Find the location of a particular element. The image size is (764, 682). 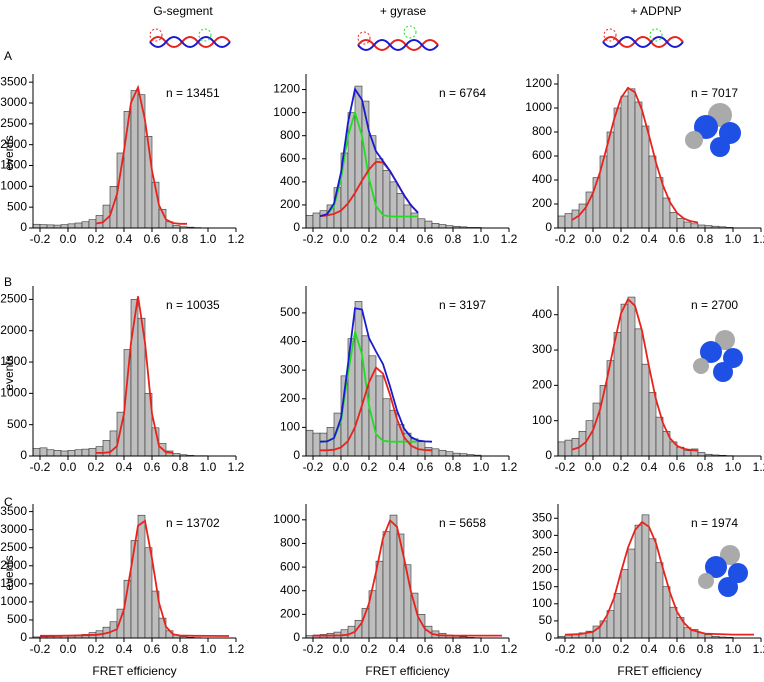

y-tick-label: 3500 is located at coordinates (13, 81).